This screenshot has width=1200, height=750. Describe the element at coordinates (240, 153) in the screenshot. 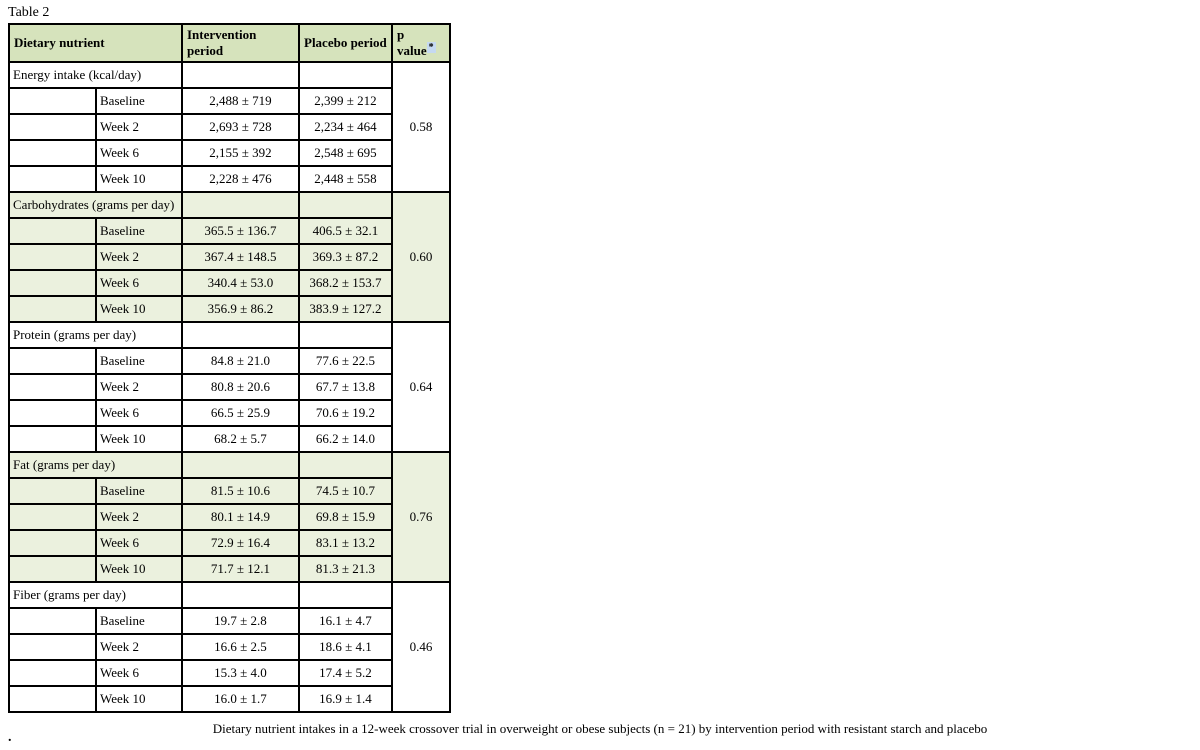

I see `intervention-value: 2,155 ± 392` at that location.